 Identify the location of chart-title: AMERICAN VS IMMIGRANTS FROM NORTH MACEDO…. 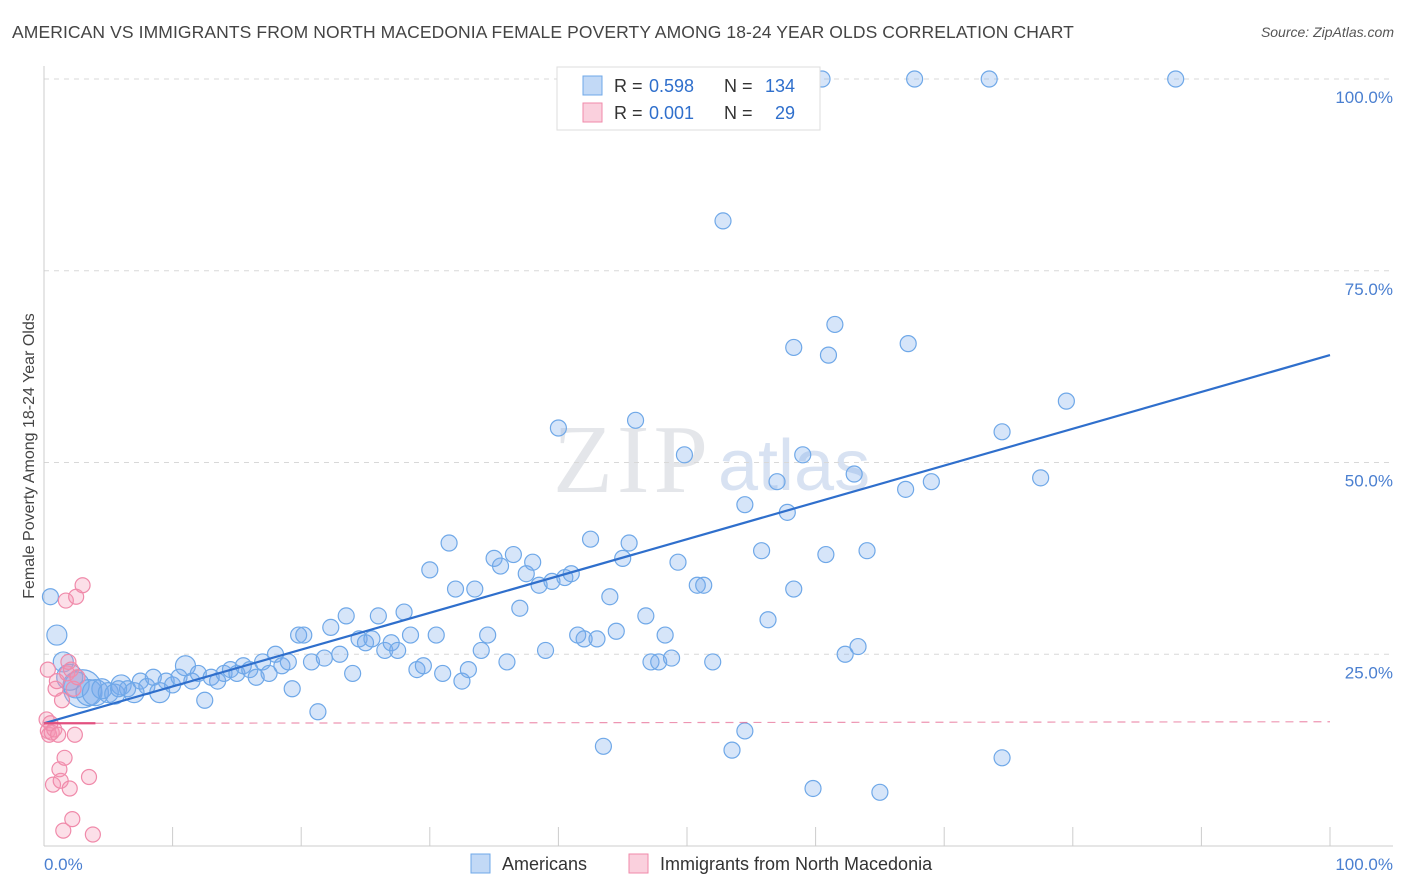
(543, 32).